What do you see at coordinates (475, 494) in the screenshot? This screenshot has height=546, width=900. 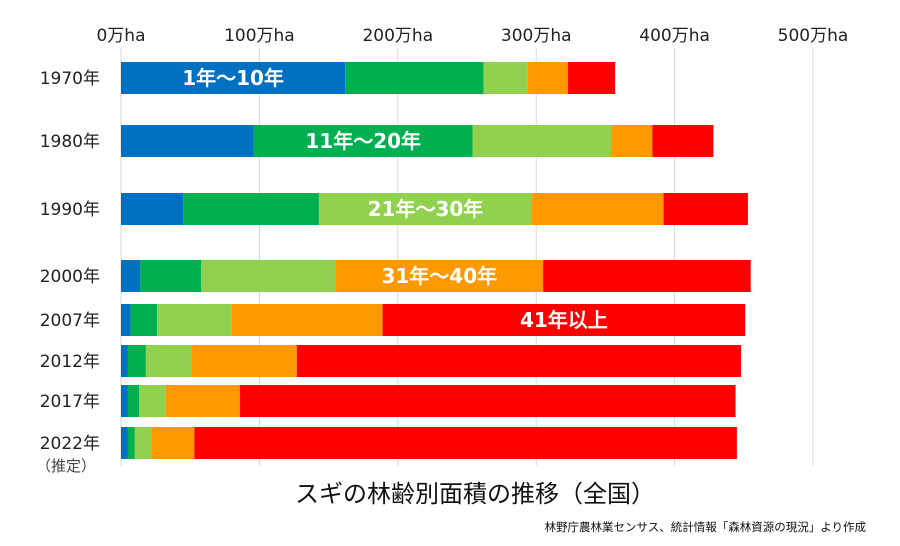 I see `chart-title: スギの林齢別面積の推移（全国）` at bounding box center [475, 494].